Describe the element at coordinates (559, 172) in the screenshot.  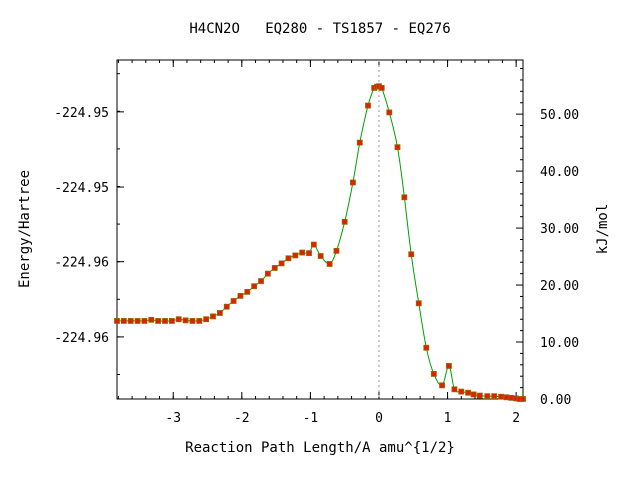
I see `right-tick-label: 40.00` at that location.